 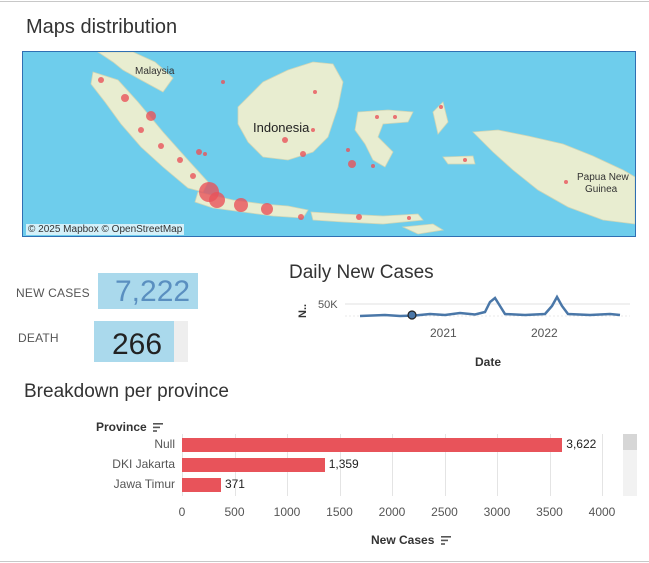 What do you see at coordinates (234, 512) in the screenshot?
I see `x-tick-label: 500` at bounding box center [234, 512].